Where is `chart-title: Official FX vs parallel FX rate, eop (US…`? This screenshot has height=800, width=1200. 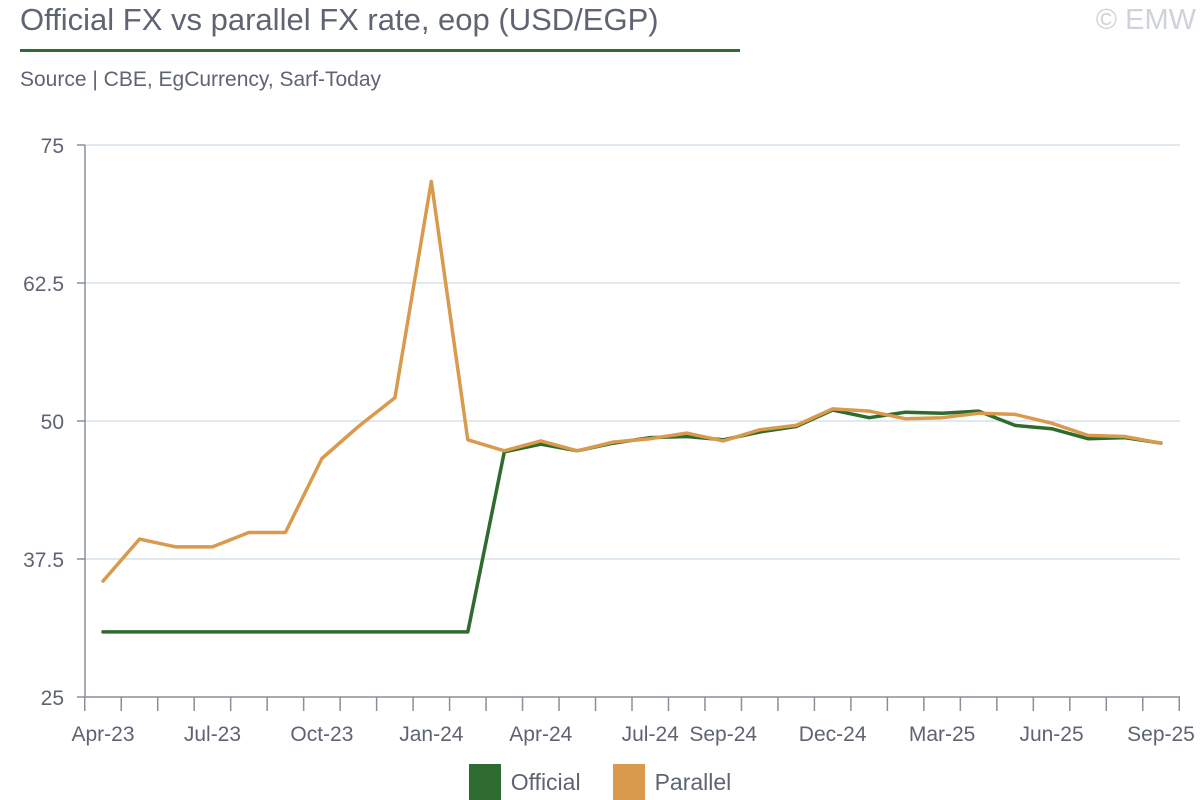 chart-title: Official FX vs parallel FX rate, eop (US… is located at coordinates (339, 19).